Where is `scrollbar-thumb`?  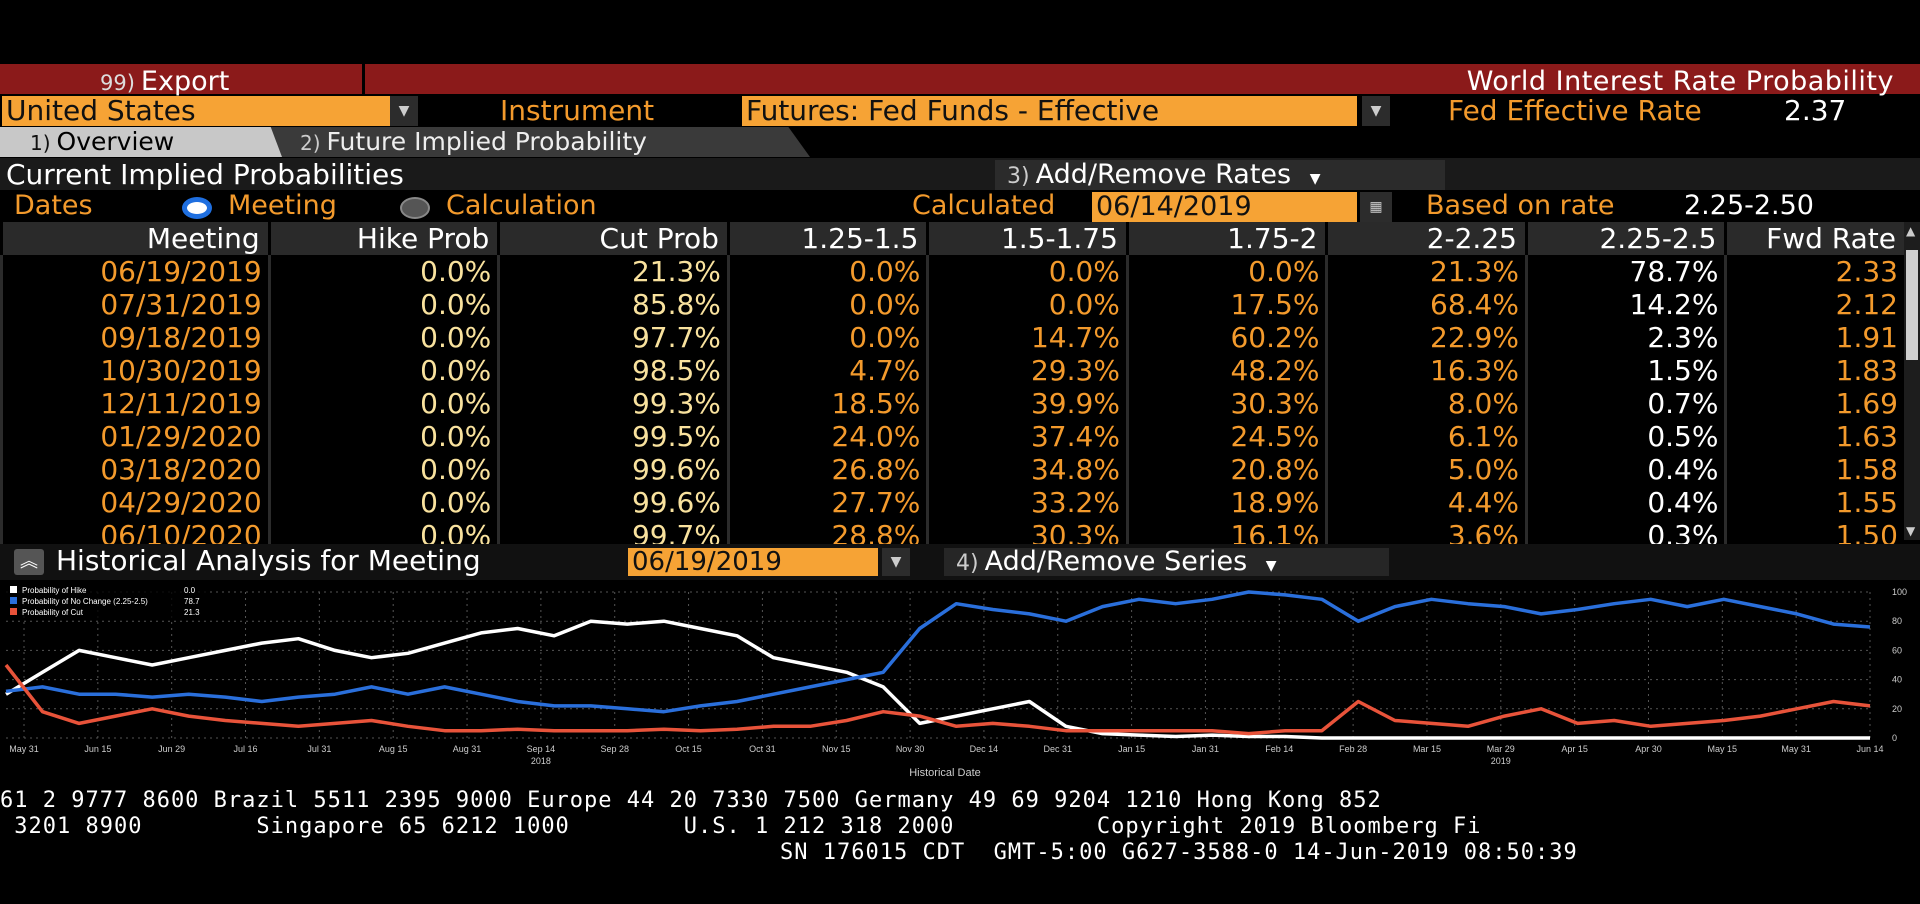 scrollbar-thumb is located at coordinates (1912, 305).